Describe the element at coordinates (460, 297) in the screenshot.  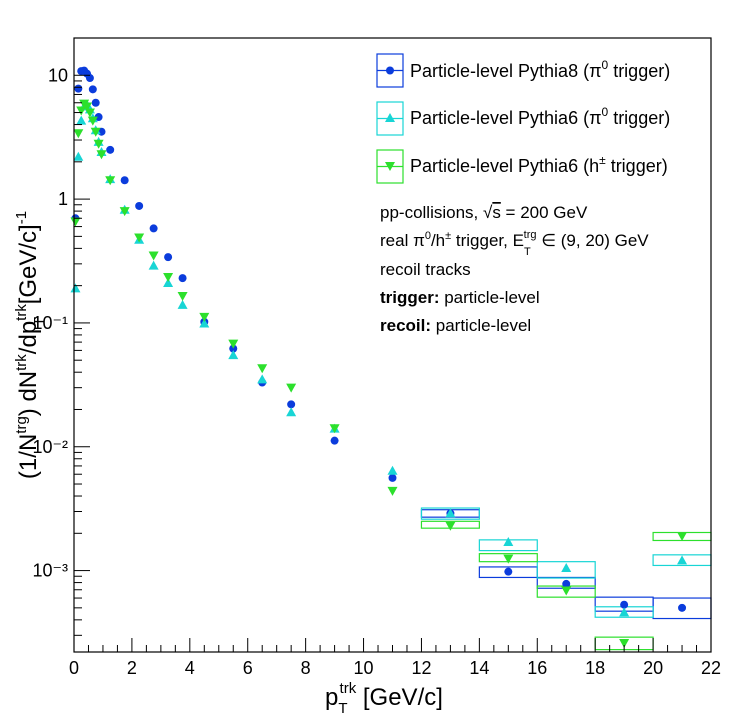
I see `info-trigger-level: trigger: particle-level` at that location.